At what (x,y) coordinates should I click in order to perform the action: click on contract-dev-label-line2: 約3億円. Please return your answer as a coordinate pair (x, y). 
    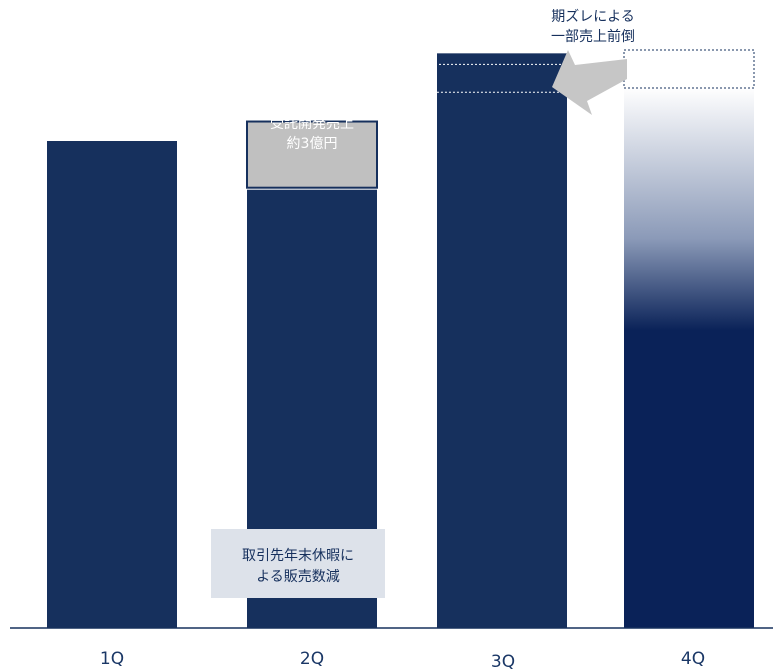
    Looking at the image, I should click on (312, 144).